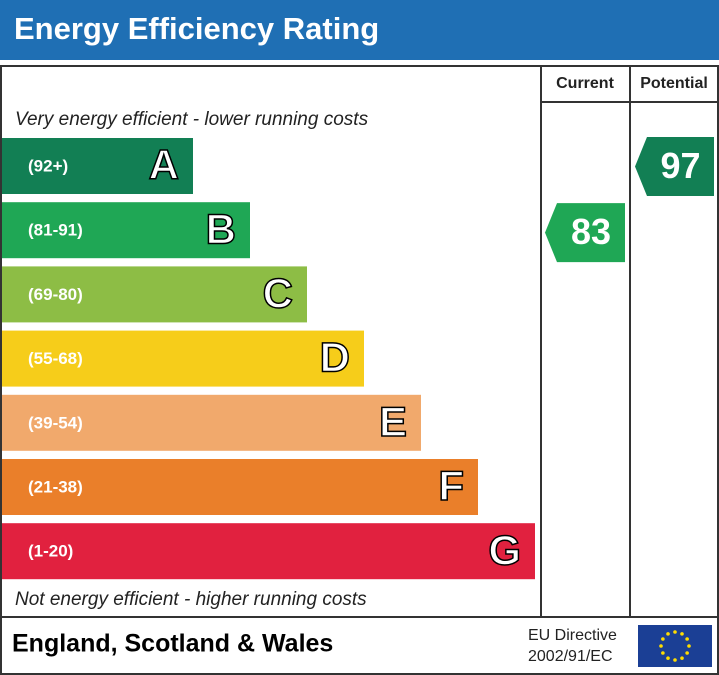 The width and height of the screenshot is (719, 675). What do you see at coordinates (504, 549) in the screenshot?
I see `band-letter: G` at bounding box center [504, 549].